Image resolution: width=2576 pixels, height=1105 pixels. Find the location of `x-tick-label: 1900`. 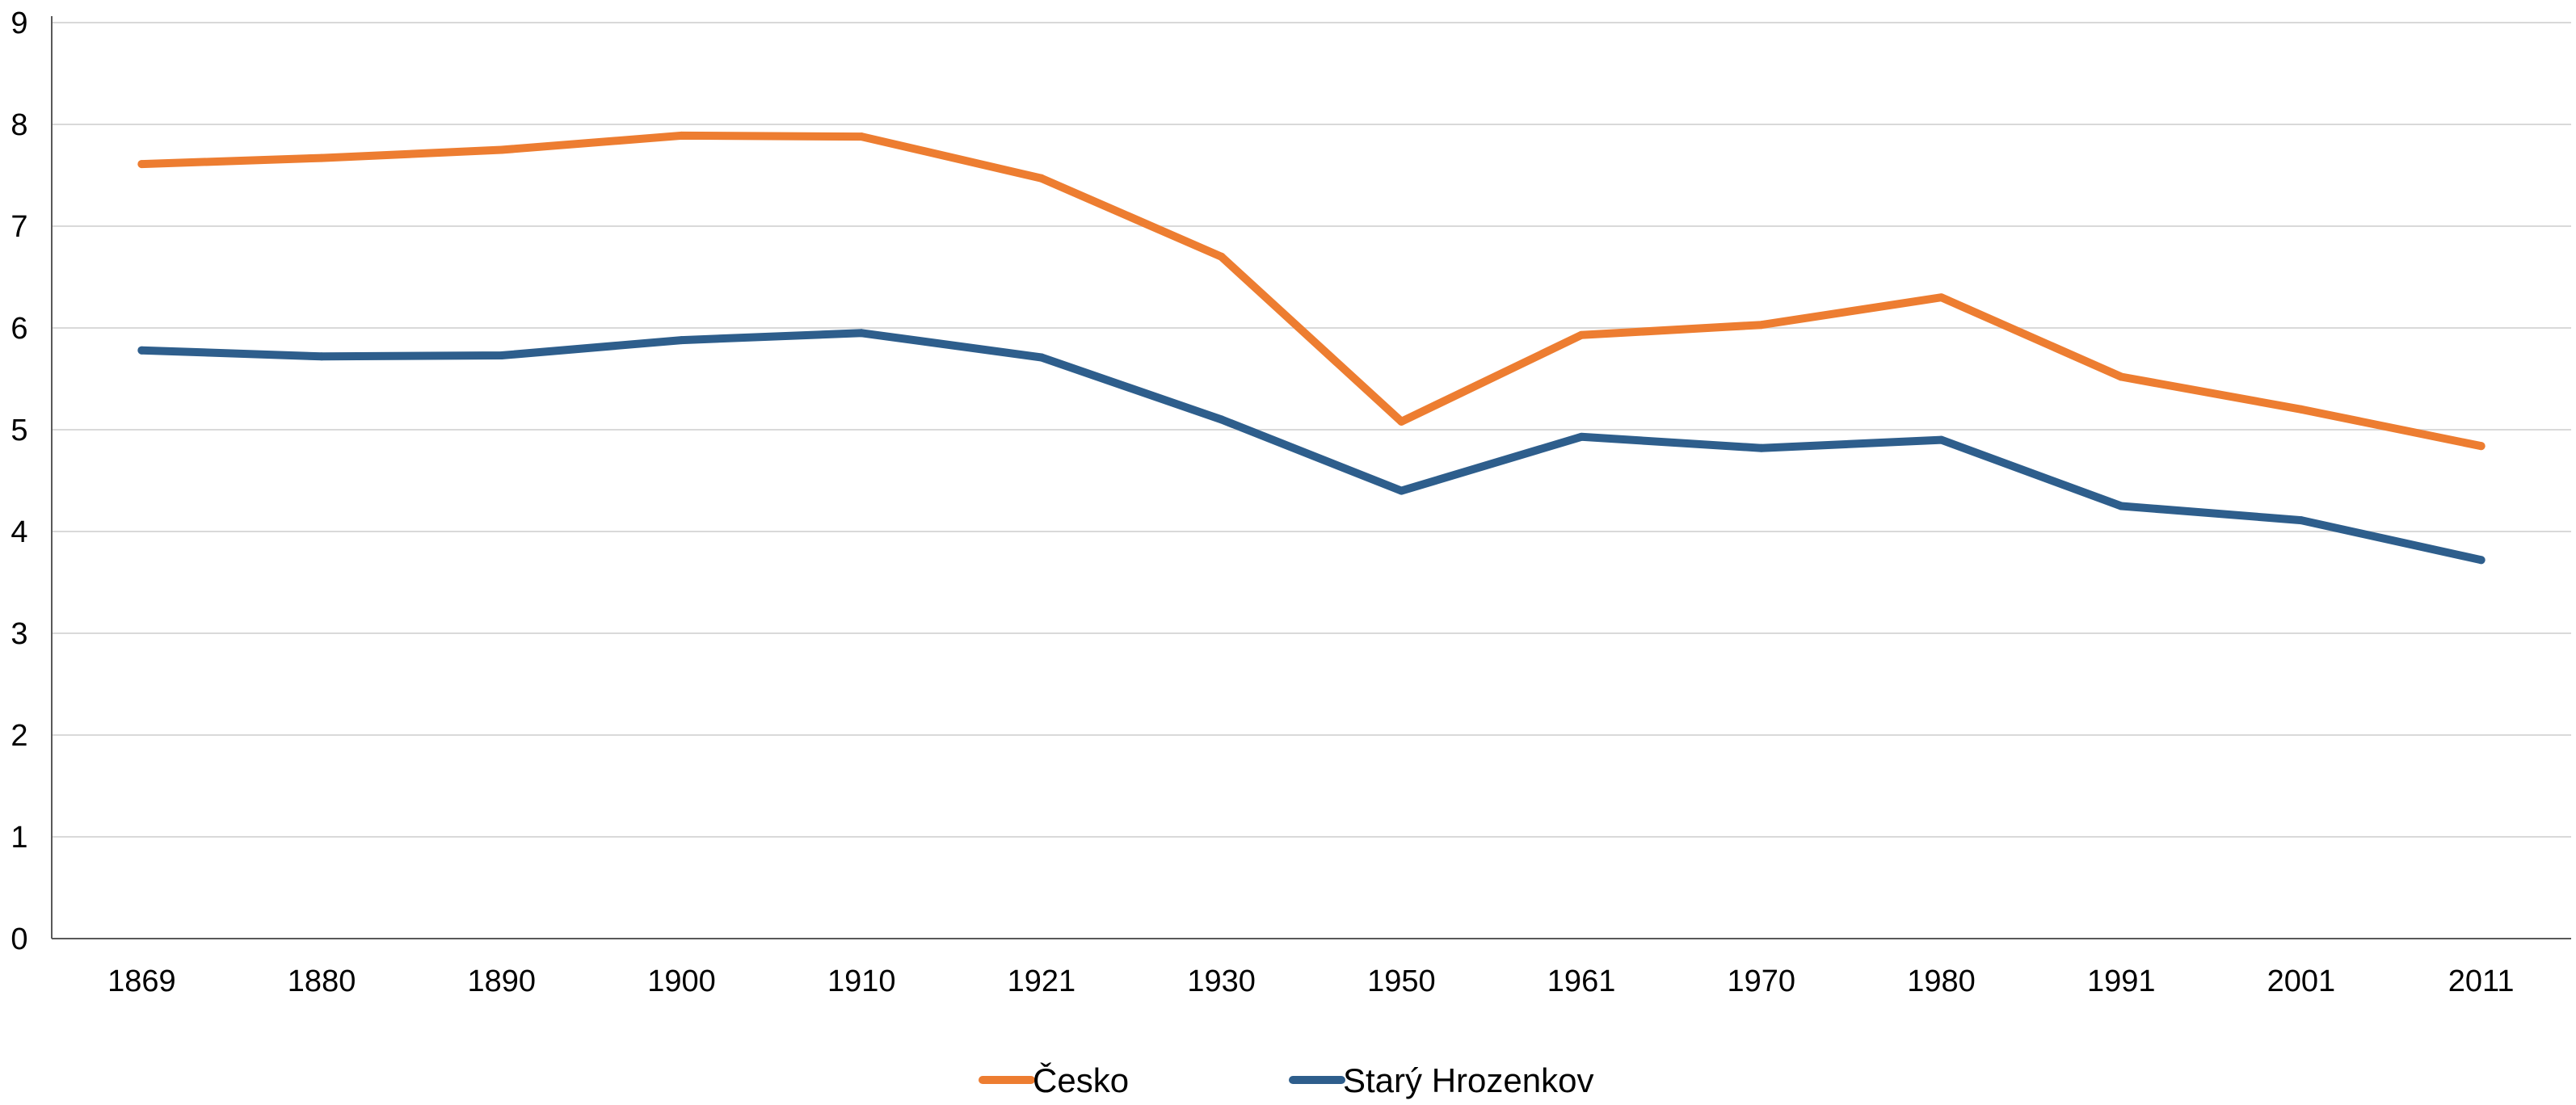

x-tick-label: 1900 is located at coordinates (681, 981).